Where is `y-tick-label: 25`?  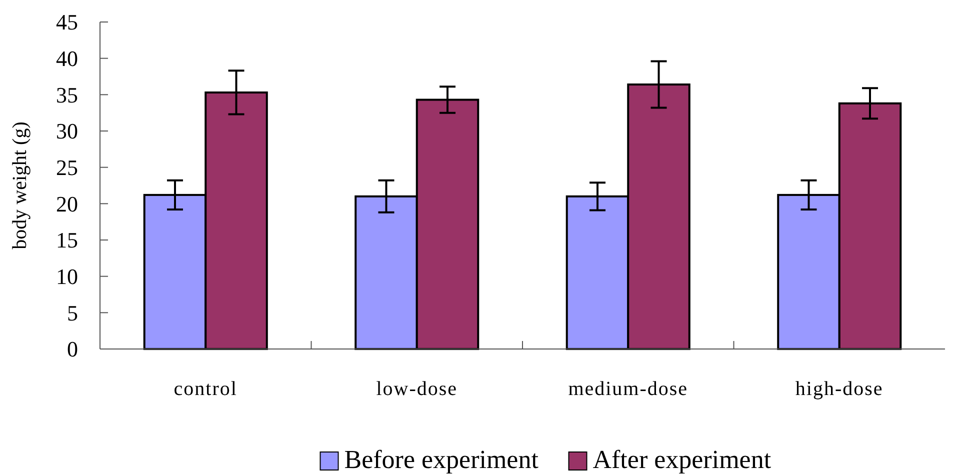 y-tick-label: 25 is located at coordinates (67, 167).